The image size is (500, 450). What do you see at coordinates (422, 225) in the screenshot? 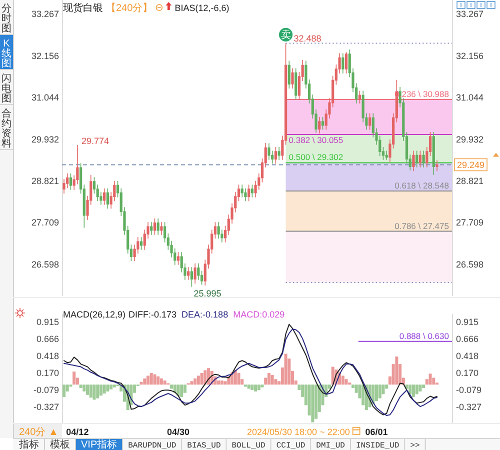
I see `ref-line-label: 0.786 \ 27.475` at bounding box center [422, 225].